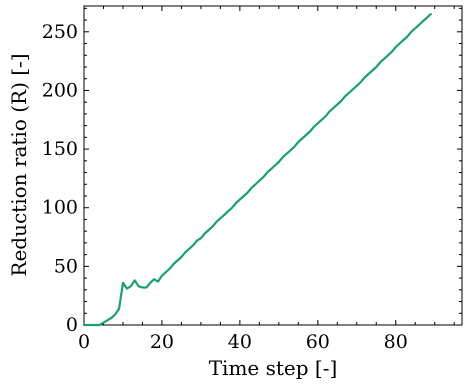 This screenshot has width=464, height=384. Describe the element at coordinates (72, 325) in the screenshot. I see `y-tick-label: 0` at that location.